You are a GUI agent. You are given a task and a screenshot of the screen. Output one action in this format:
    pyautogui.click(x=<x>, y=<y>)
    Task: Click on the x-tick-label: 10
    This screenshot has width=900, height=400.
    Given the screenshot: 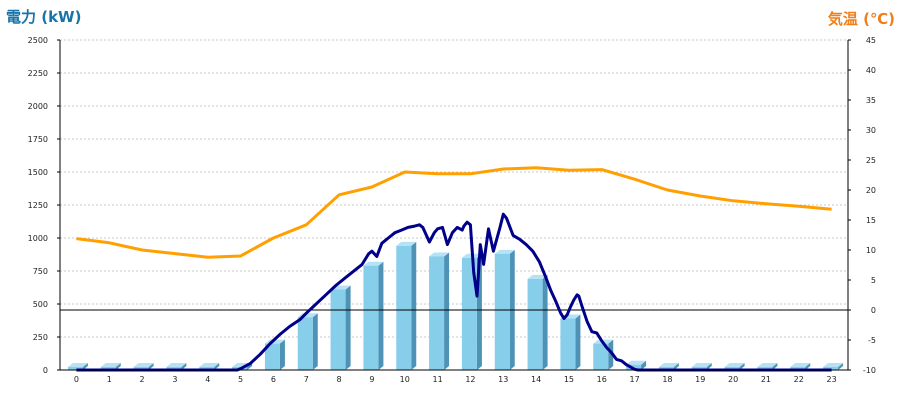 What is the action you would take?
    pyautogui.click(x=405, y=379)
    